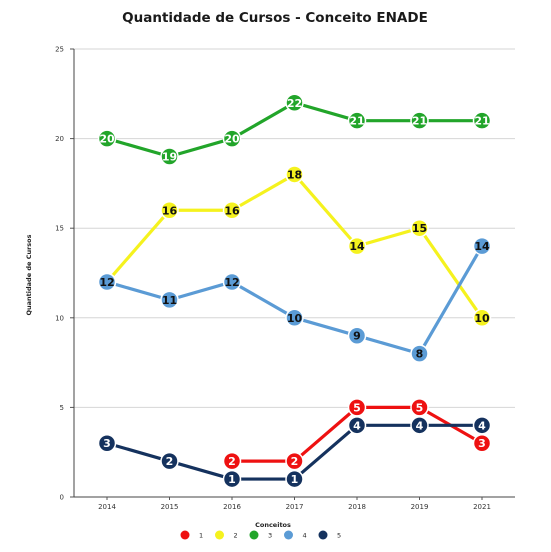 The width and height of the screenshot is (551, 552). What do you see at coordinates (295, 507) in the screenshot?
I see `x-tick-label: 2017` at bounding box center [295, 507].